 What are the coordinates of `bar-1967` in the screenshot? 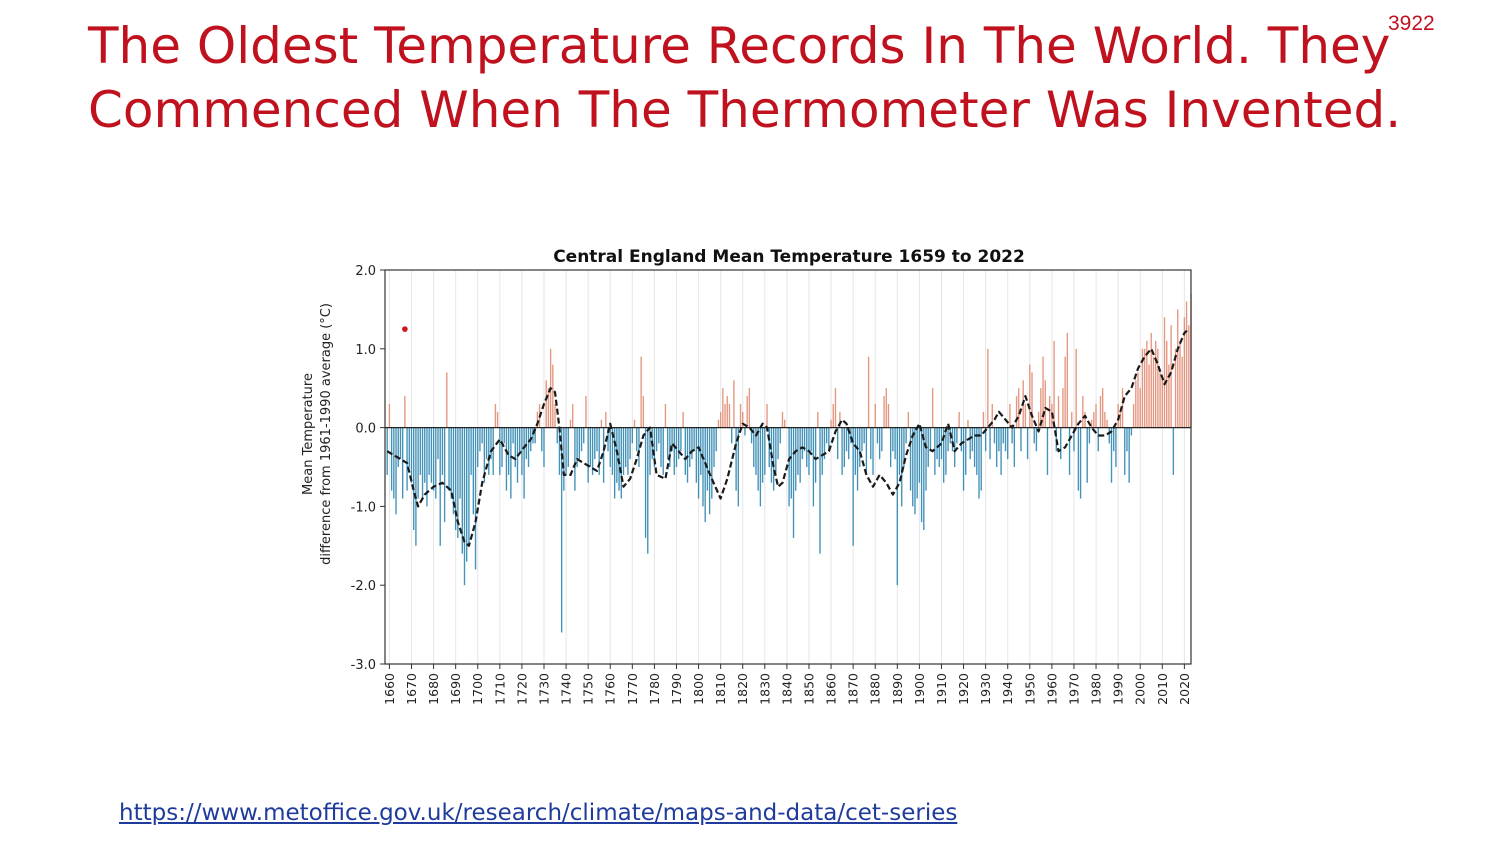 It's located at (1067, 380).